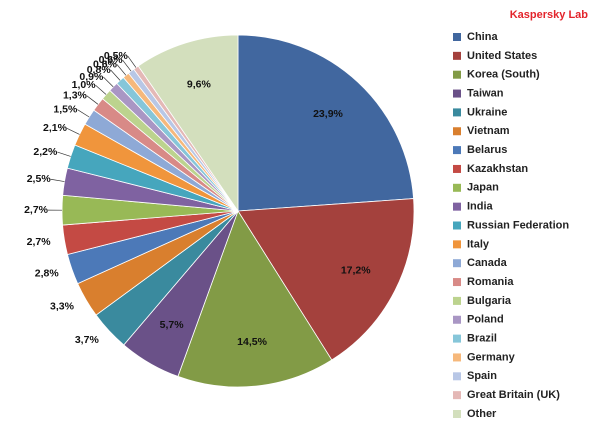  I want to click on legend-swatch-india, so click(457, 206).